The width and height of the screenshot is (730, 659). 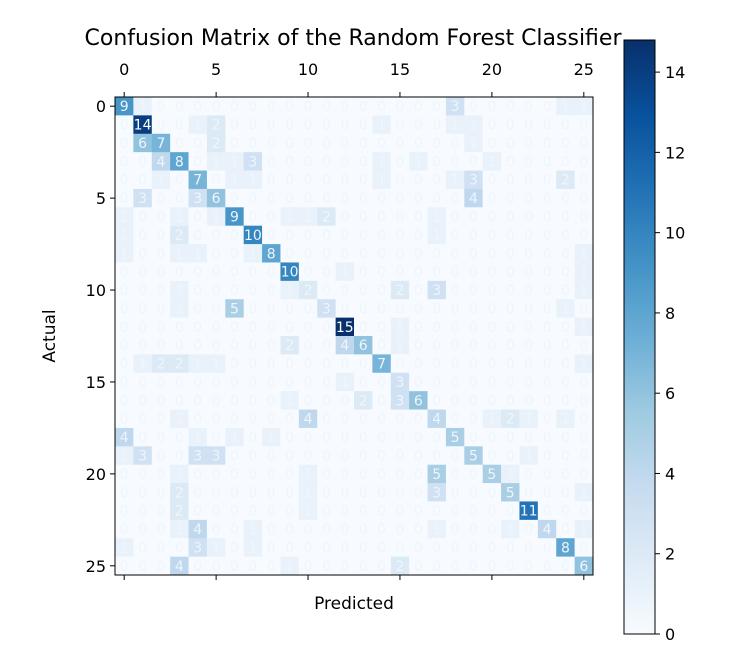 What do you see at coordinates (354, 604) in the screenshot?
I see `x-axis-label: Predicted` at bounding box center [354, 604].